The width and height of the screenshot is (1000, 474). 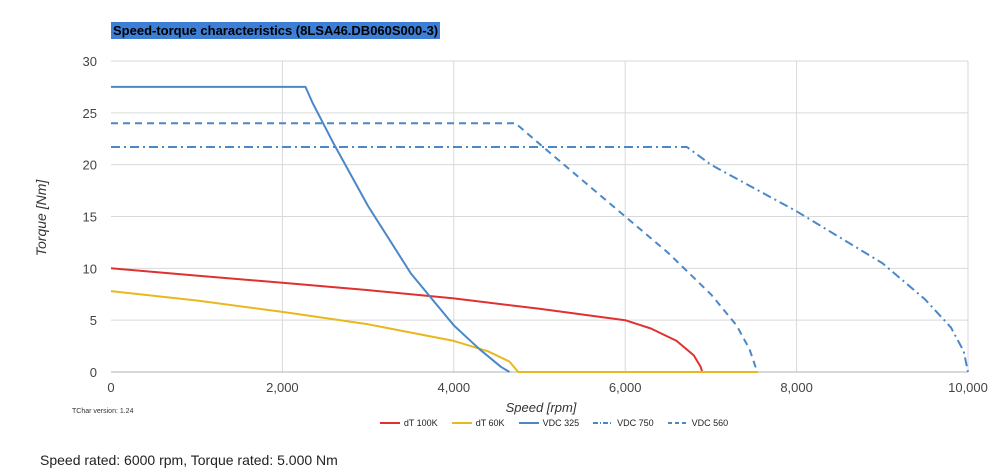 I want to click on x-tick-label: 8,000, so click(x=796, y=387).